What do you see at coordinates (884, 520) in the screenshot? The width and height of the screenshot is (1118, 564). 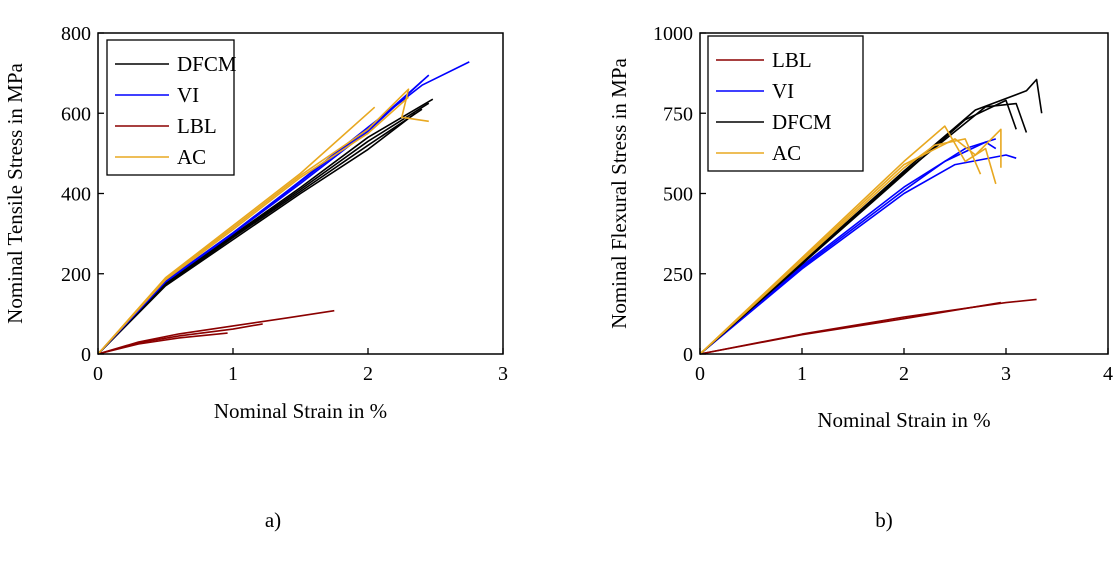 I see `panel-label: b)` at bounding box center [884, 520].